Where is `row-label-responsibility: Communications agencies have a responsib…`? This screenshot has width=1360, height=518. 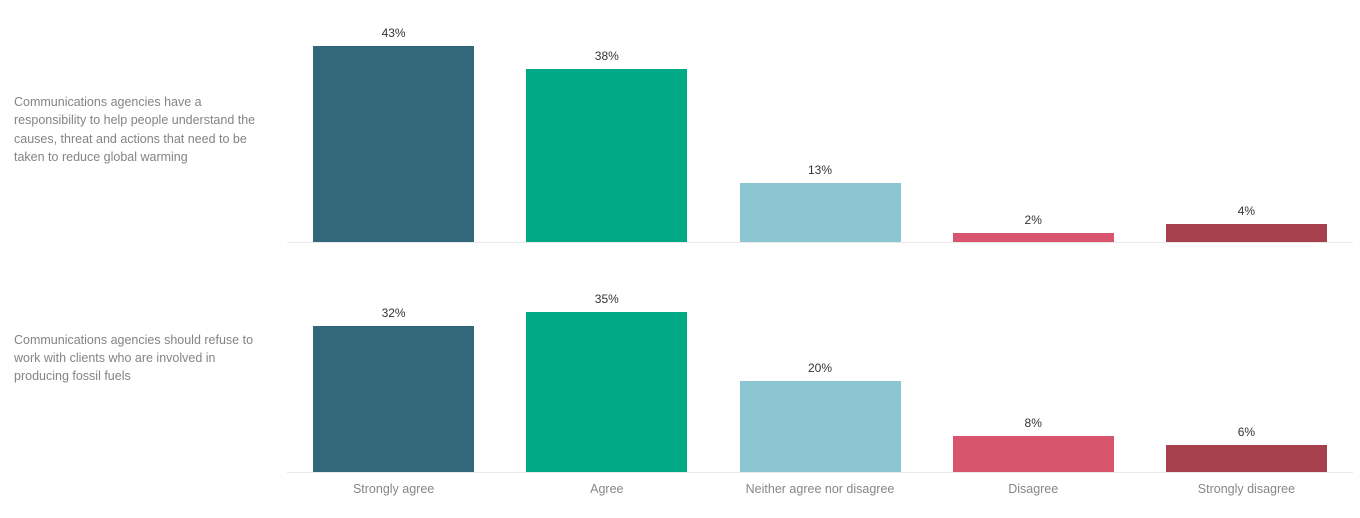
row-label-responsibility: Communications agencies have a responsib… is located at coordinates (135, 129).